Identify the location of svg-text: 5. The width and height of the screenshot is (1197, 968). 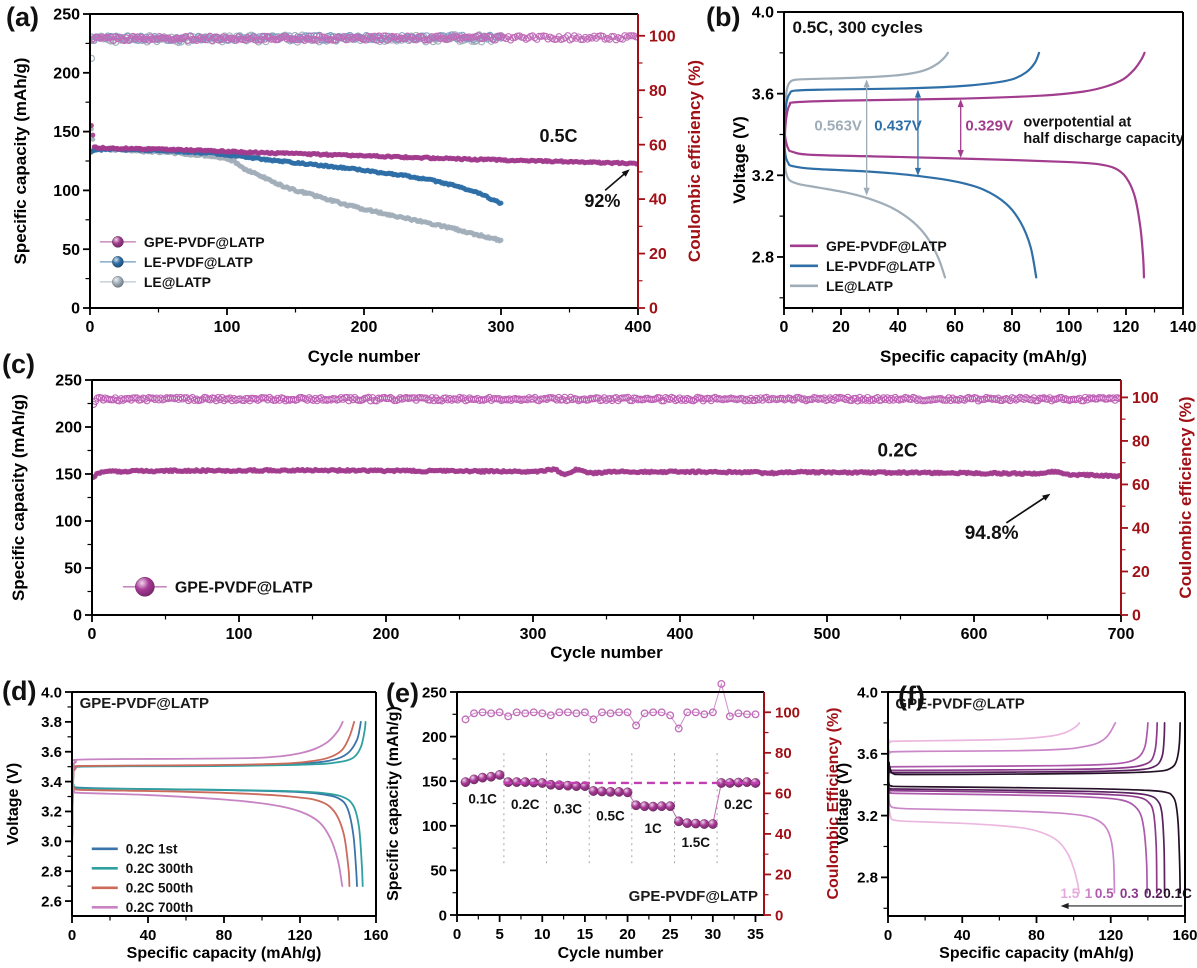
(499, 934).